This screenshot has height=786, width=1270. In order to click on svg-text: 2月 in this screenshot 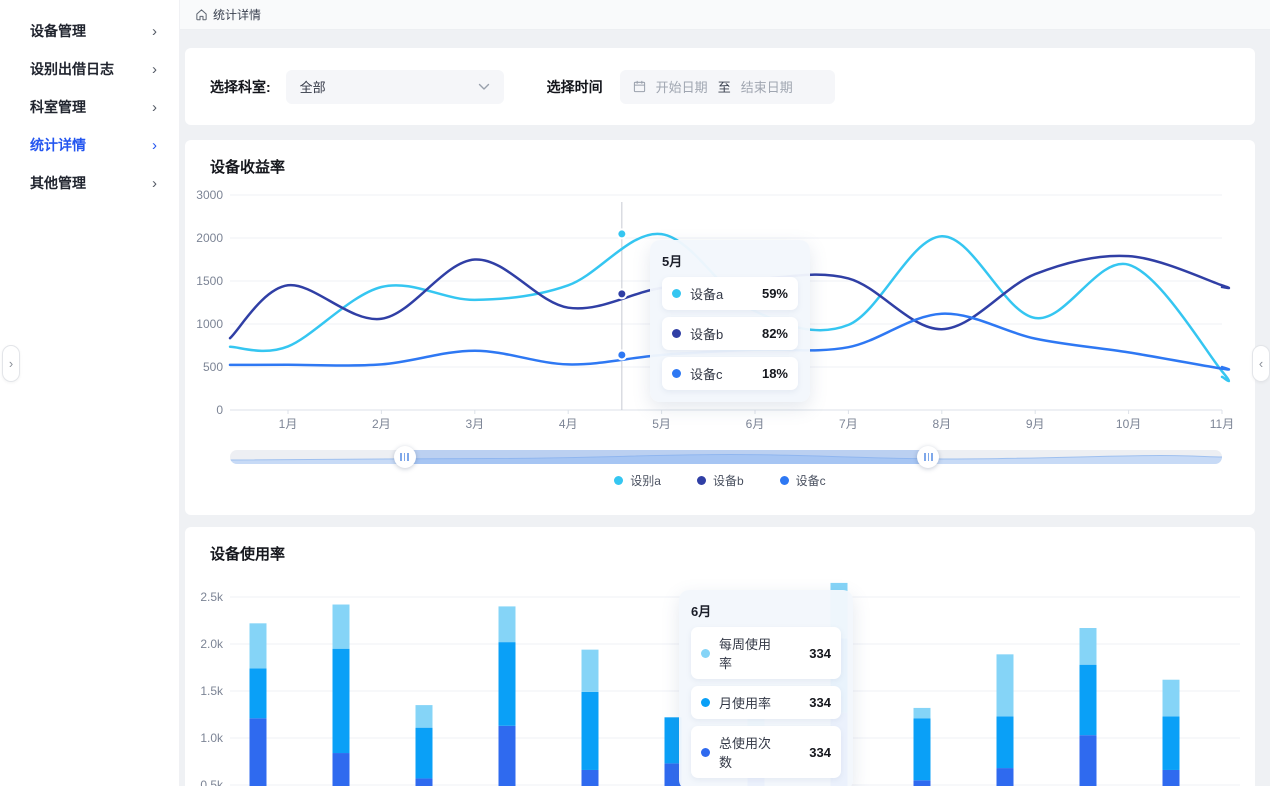, I will do `click(381, 424)`.